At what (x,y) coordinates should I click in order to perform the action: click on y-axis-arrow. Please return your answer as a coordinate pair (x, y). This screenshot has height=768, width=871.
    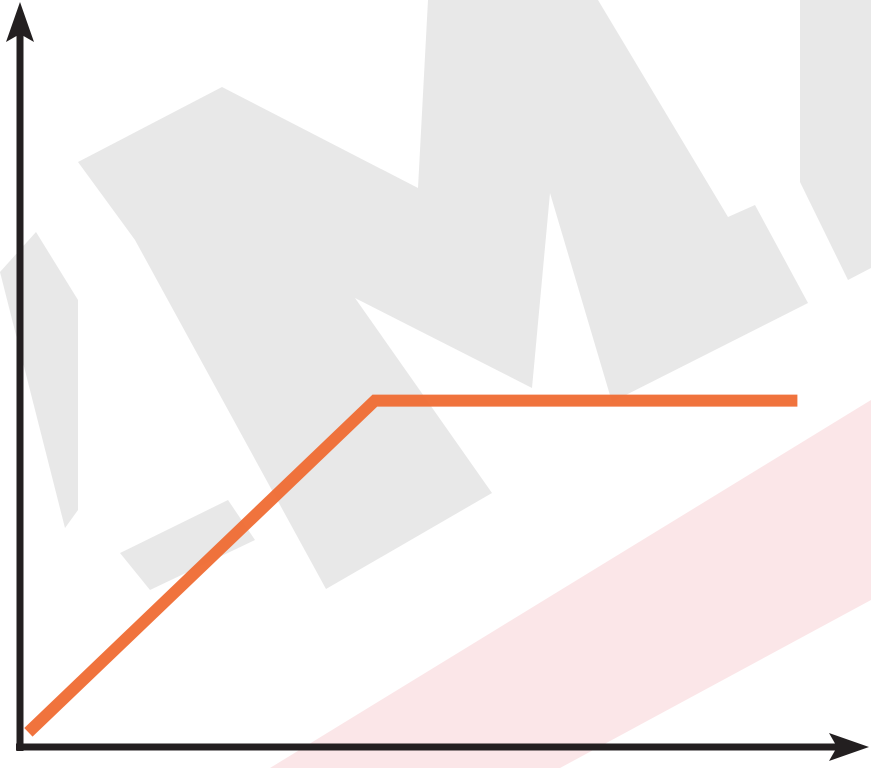
    Looking at the image, I should click on (20, 22).